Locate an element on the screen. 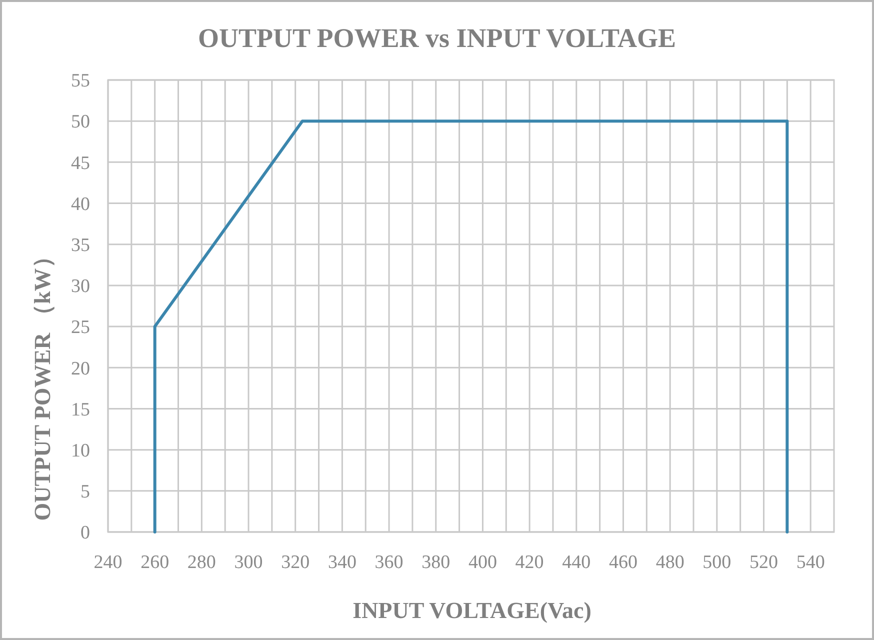 This screenshot has width=874, height=640. x-tick-label: 480 is located at coordinates (670, 562).